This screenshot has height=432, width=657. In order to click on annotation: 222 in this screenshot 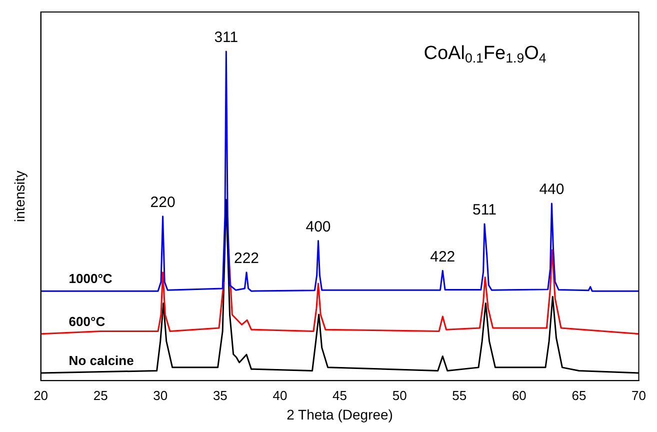, I will do `click(247, 258)`.